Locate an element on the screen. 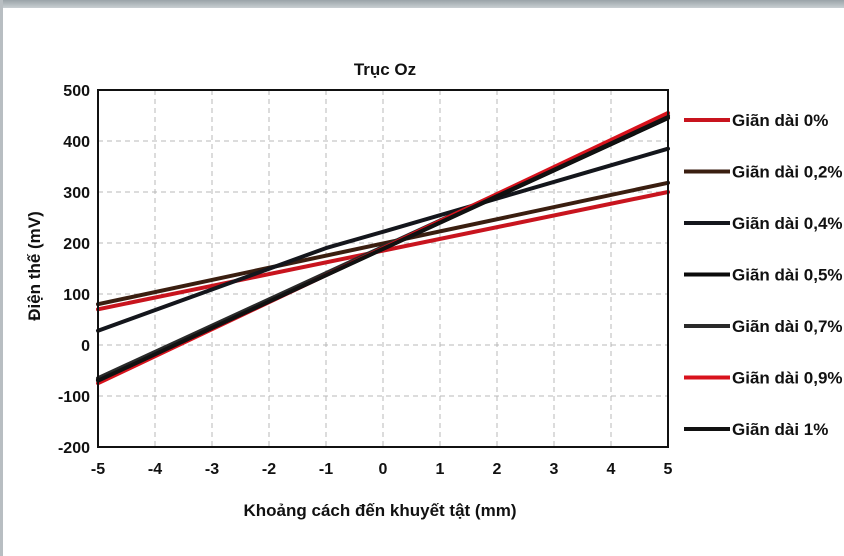 The height and width of the screenshot is (556, 844). x-tick-label: 0 is located at coordinates (383, 469).